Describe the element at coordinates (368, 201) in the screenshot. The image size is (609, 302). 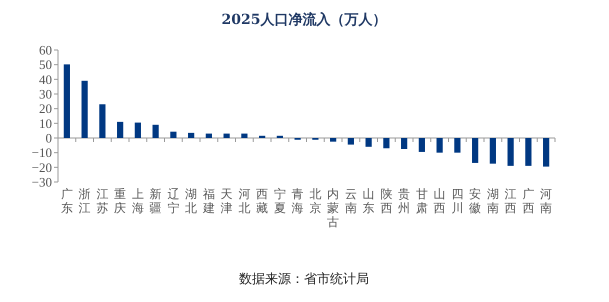
I see `x-tick-label: 山东` at that location.